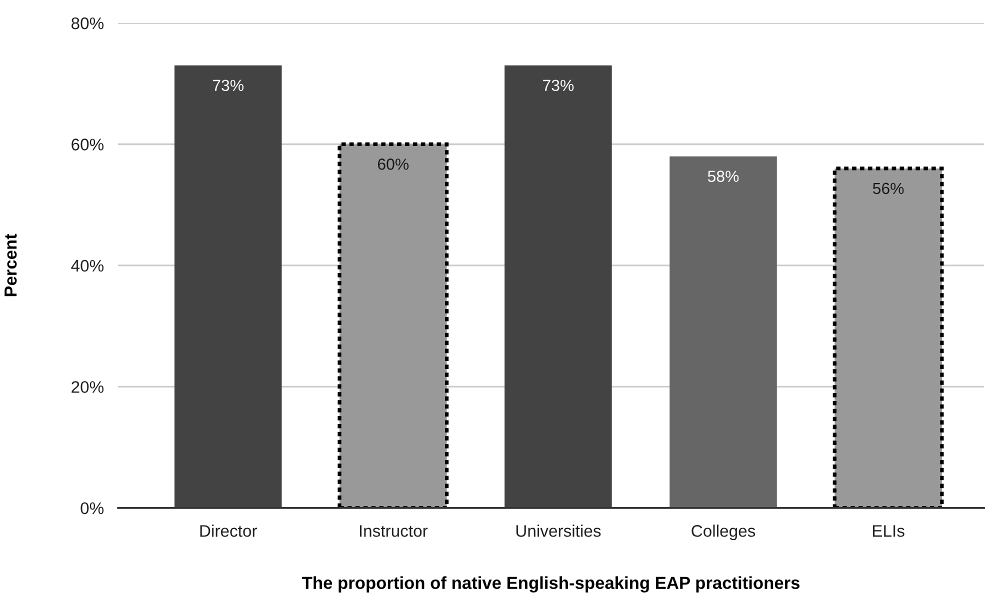 This screenshot has width=986, height=599. What do you see at coordinates (888, 188) in the screenshot?
I see `data-label: 56%` at bounding box center [888, 188].